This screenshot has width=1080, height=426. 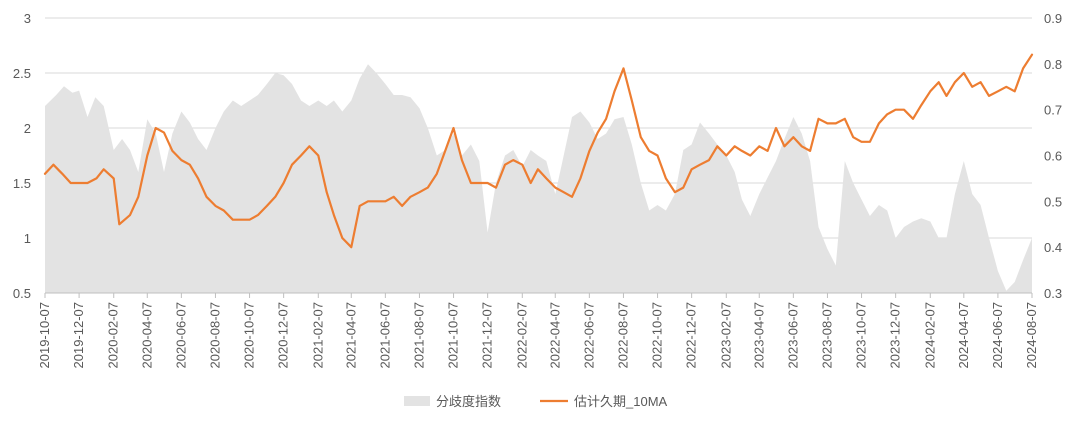 I want to click on x-tick-label: 2021-12-07, so click(x=487, y=335).